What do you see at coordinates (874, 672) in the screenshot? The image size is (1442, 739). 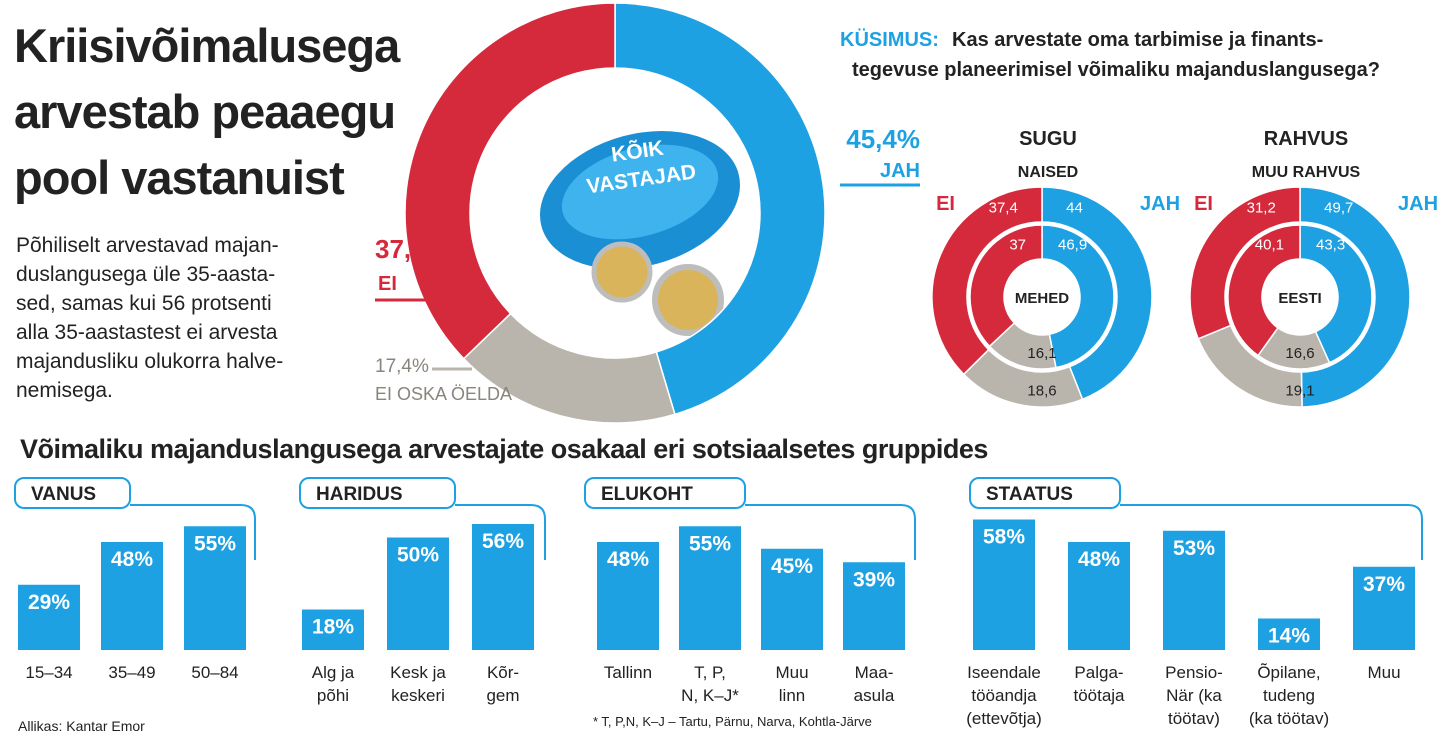 I see `x-tick-label: Maa-` at bounding box center [874, 672].